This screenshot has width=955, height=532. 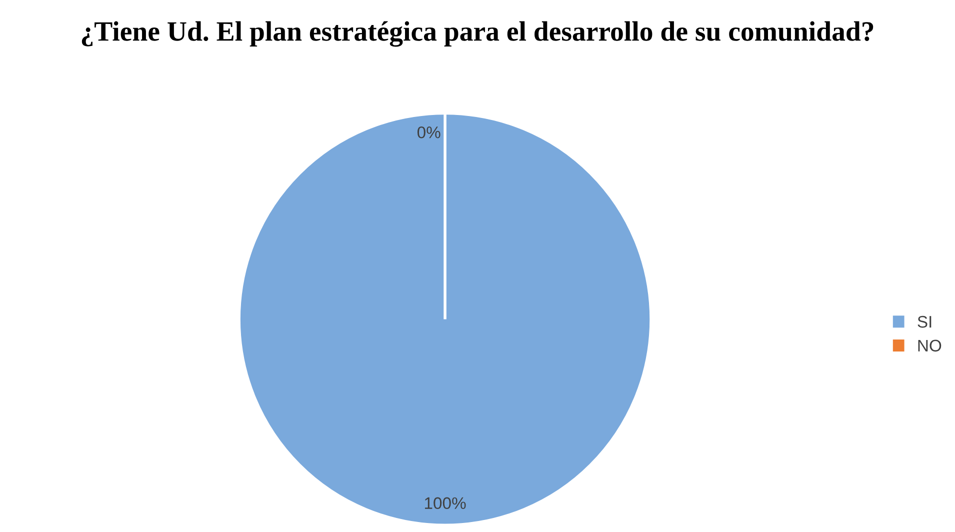 What do you see at coordinates (445, 503) in the screenshot?
I see `data-label: 100%` at bounding box center [445, 503].